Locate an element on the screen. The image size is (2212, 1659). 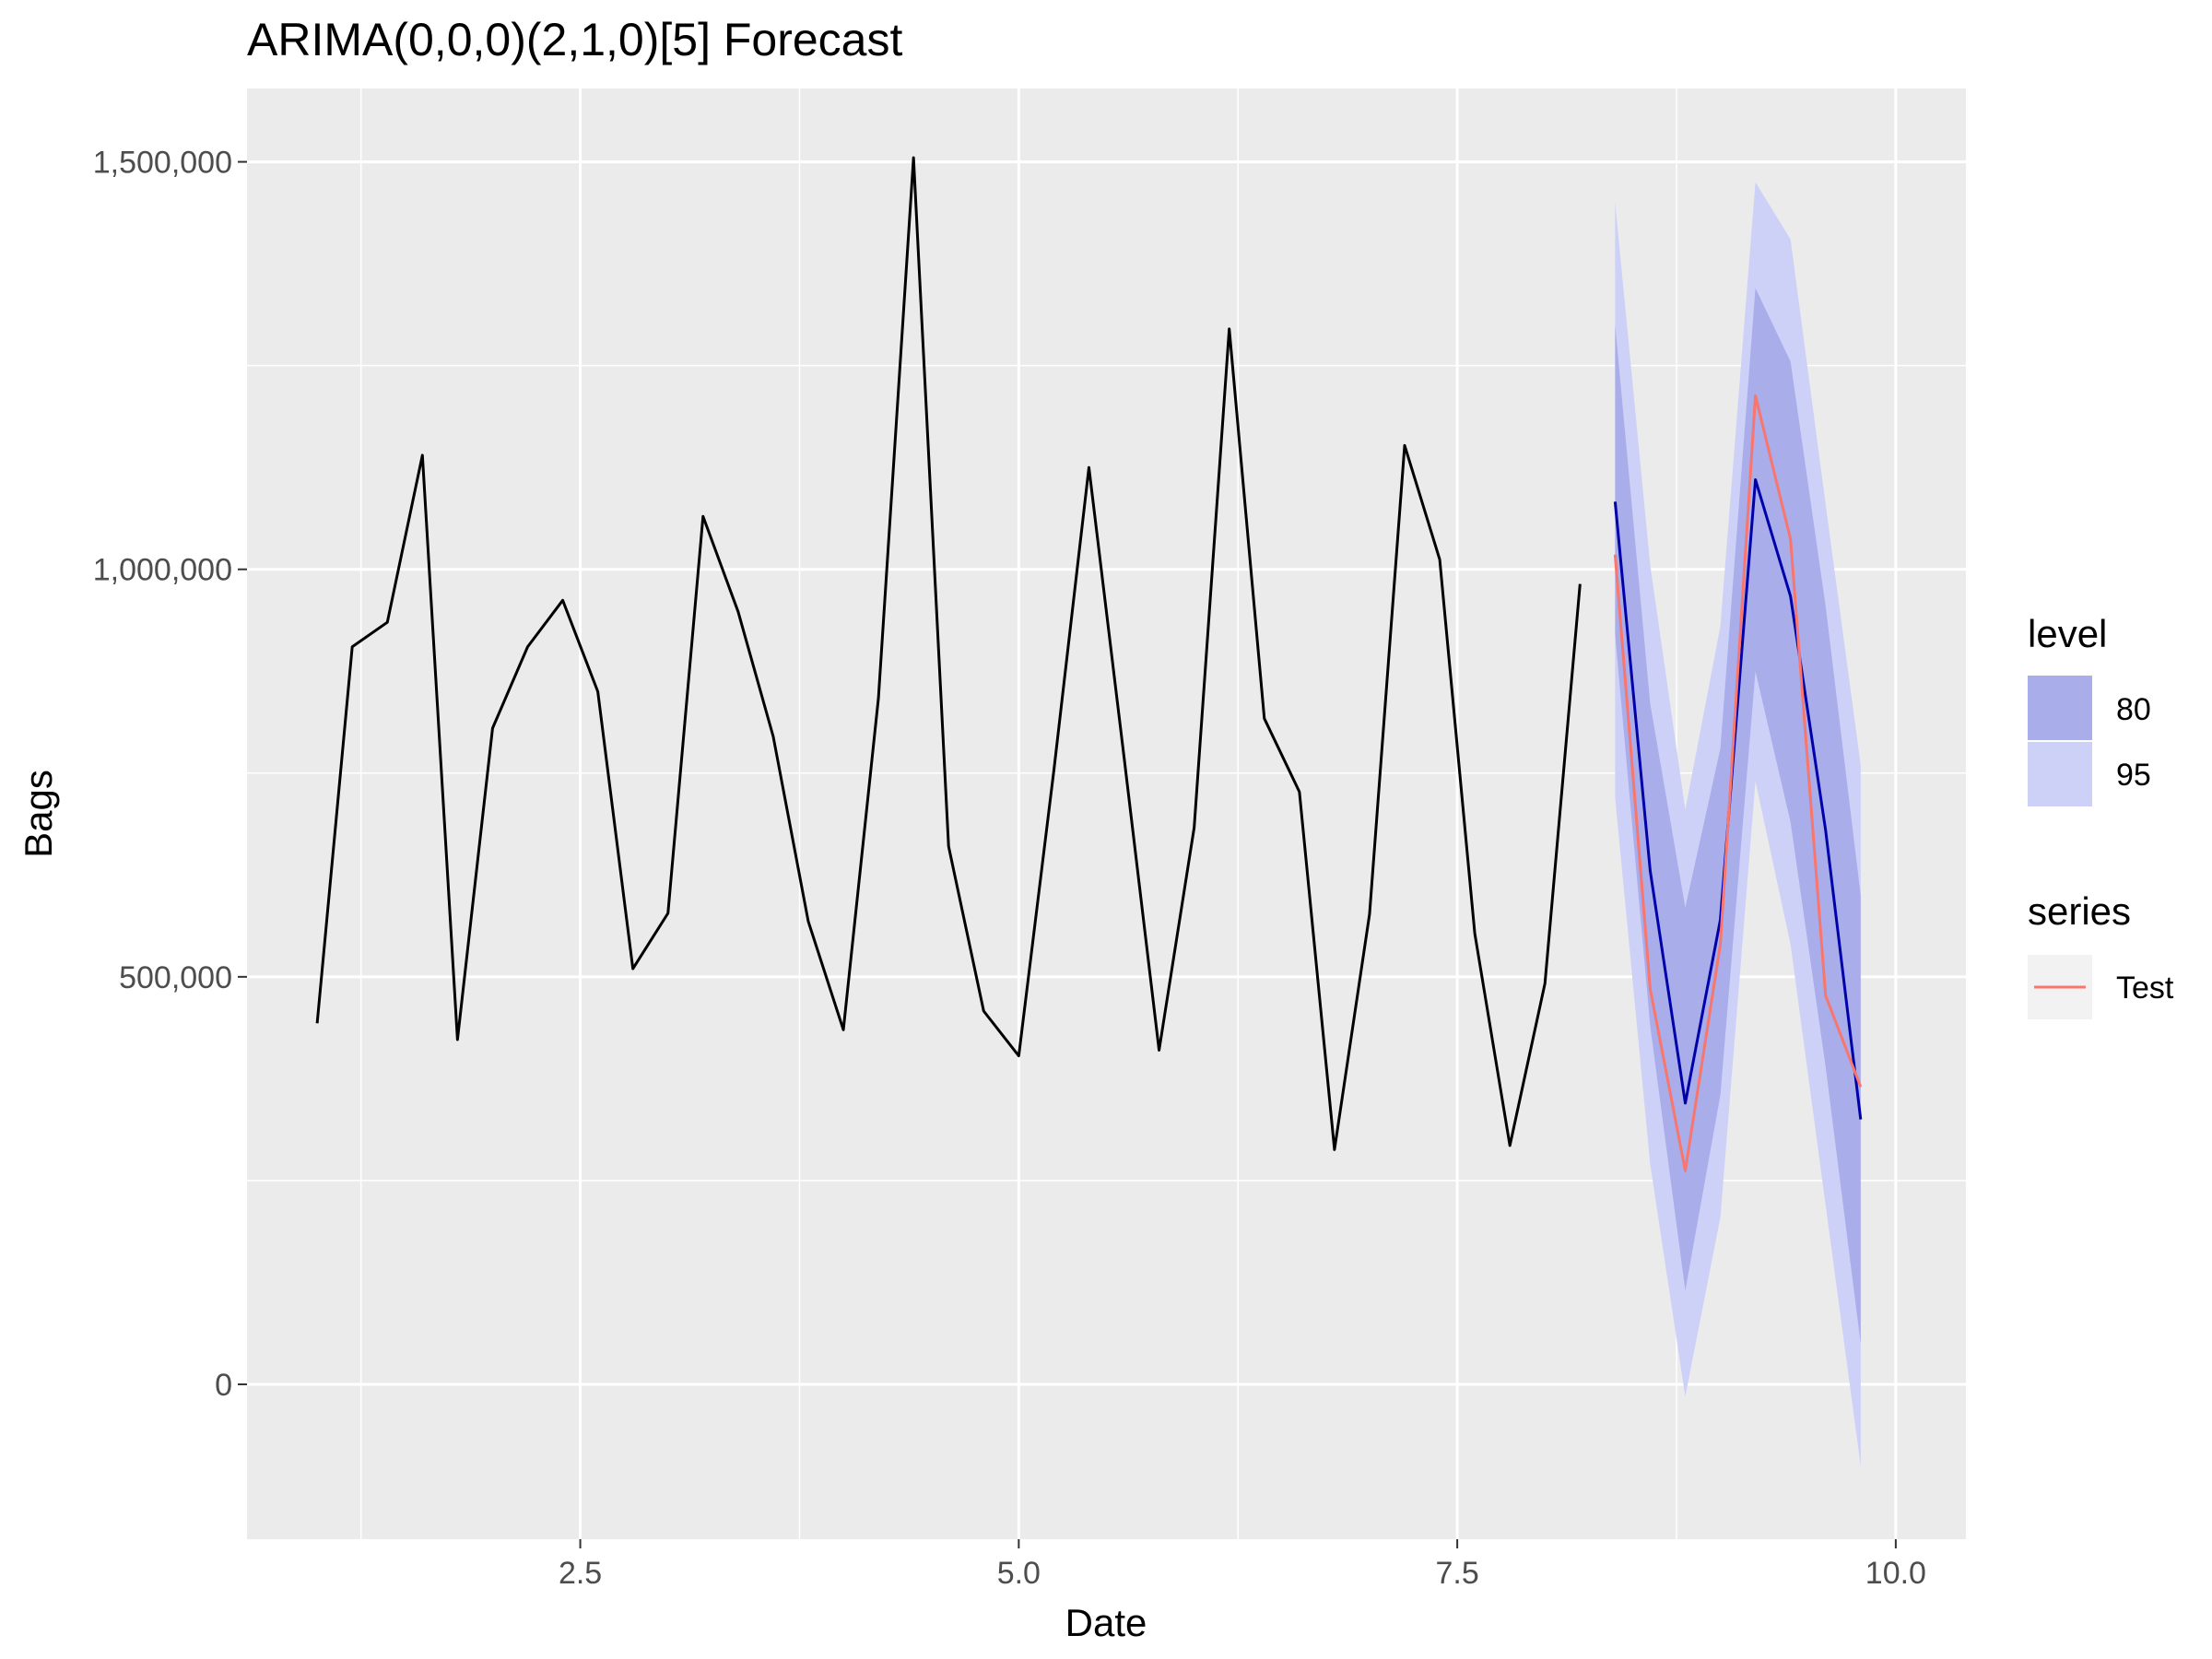
legend-label-test: Test is located at coordinates (2145, 988).